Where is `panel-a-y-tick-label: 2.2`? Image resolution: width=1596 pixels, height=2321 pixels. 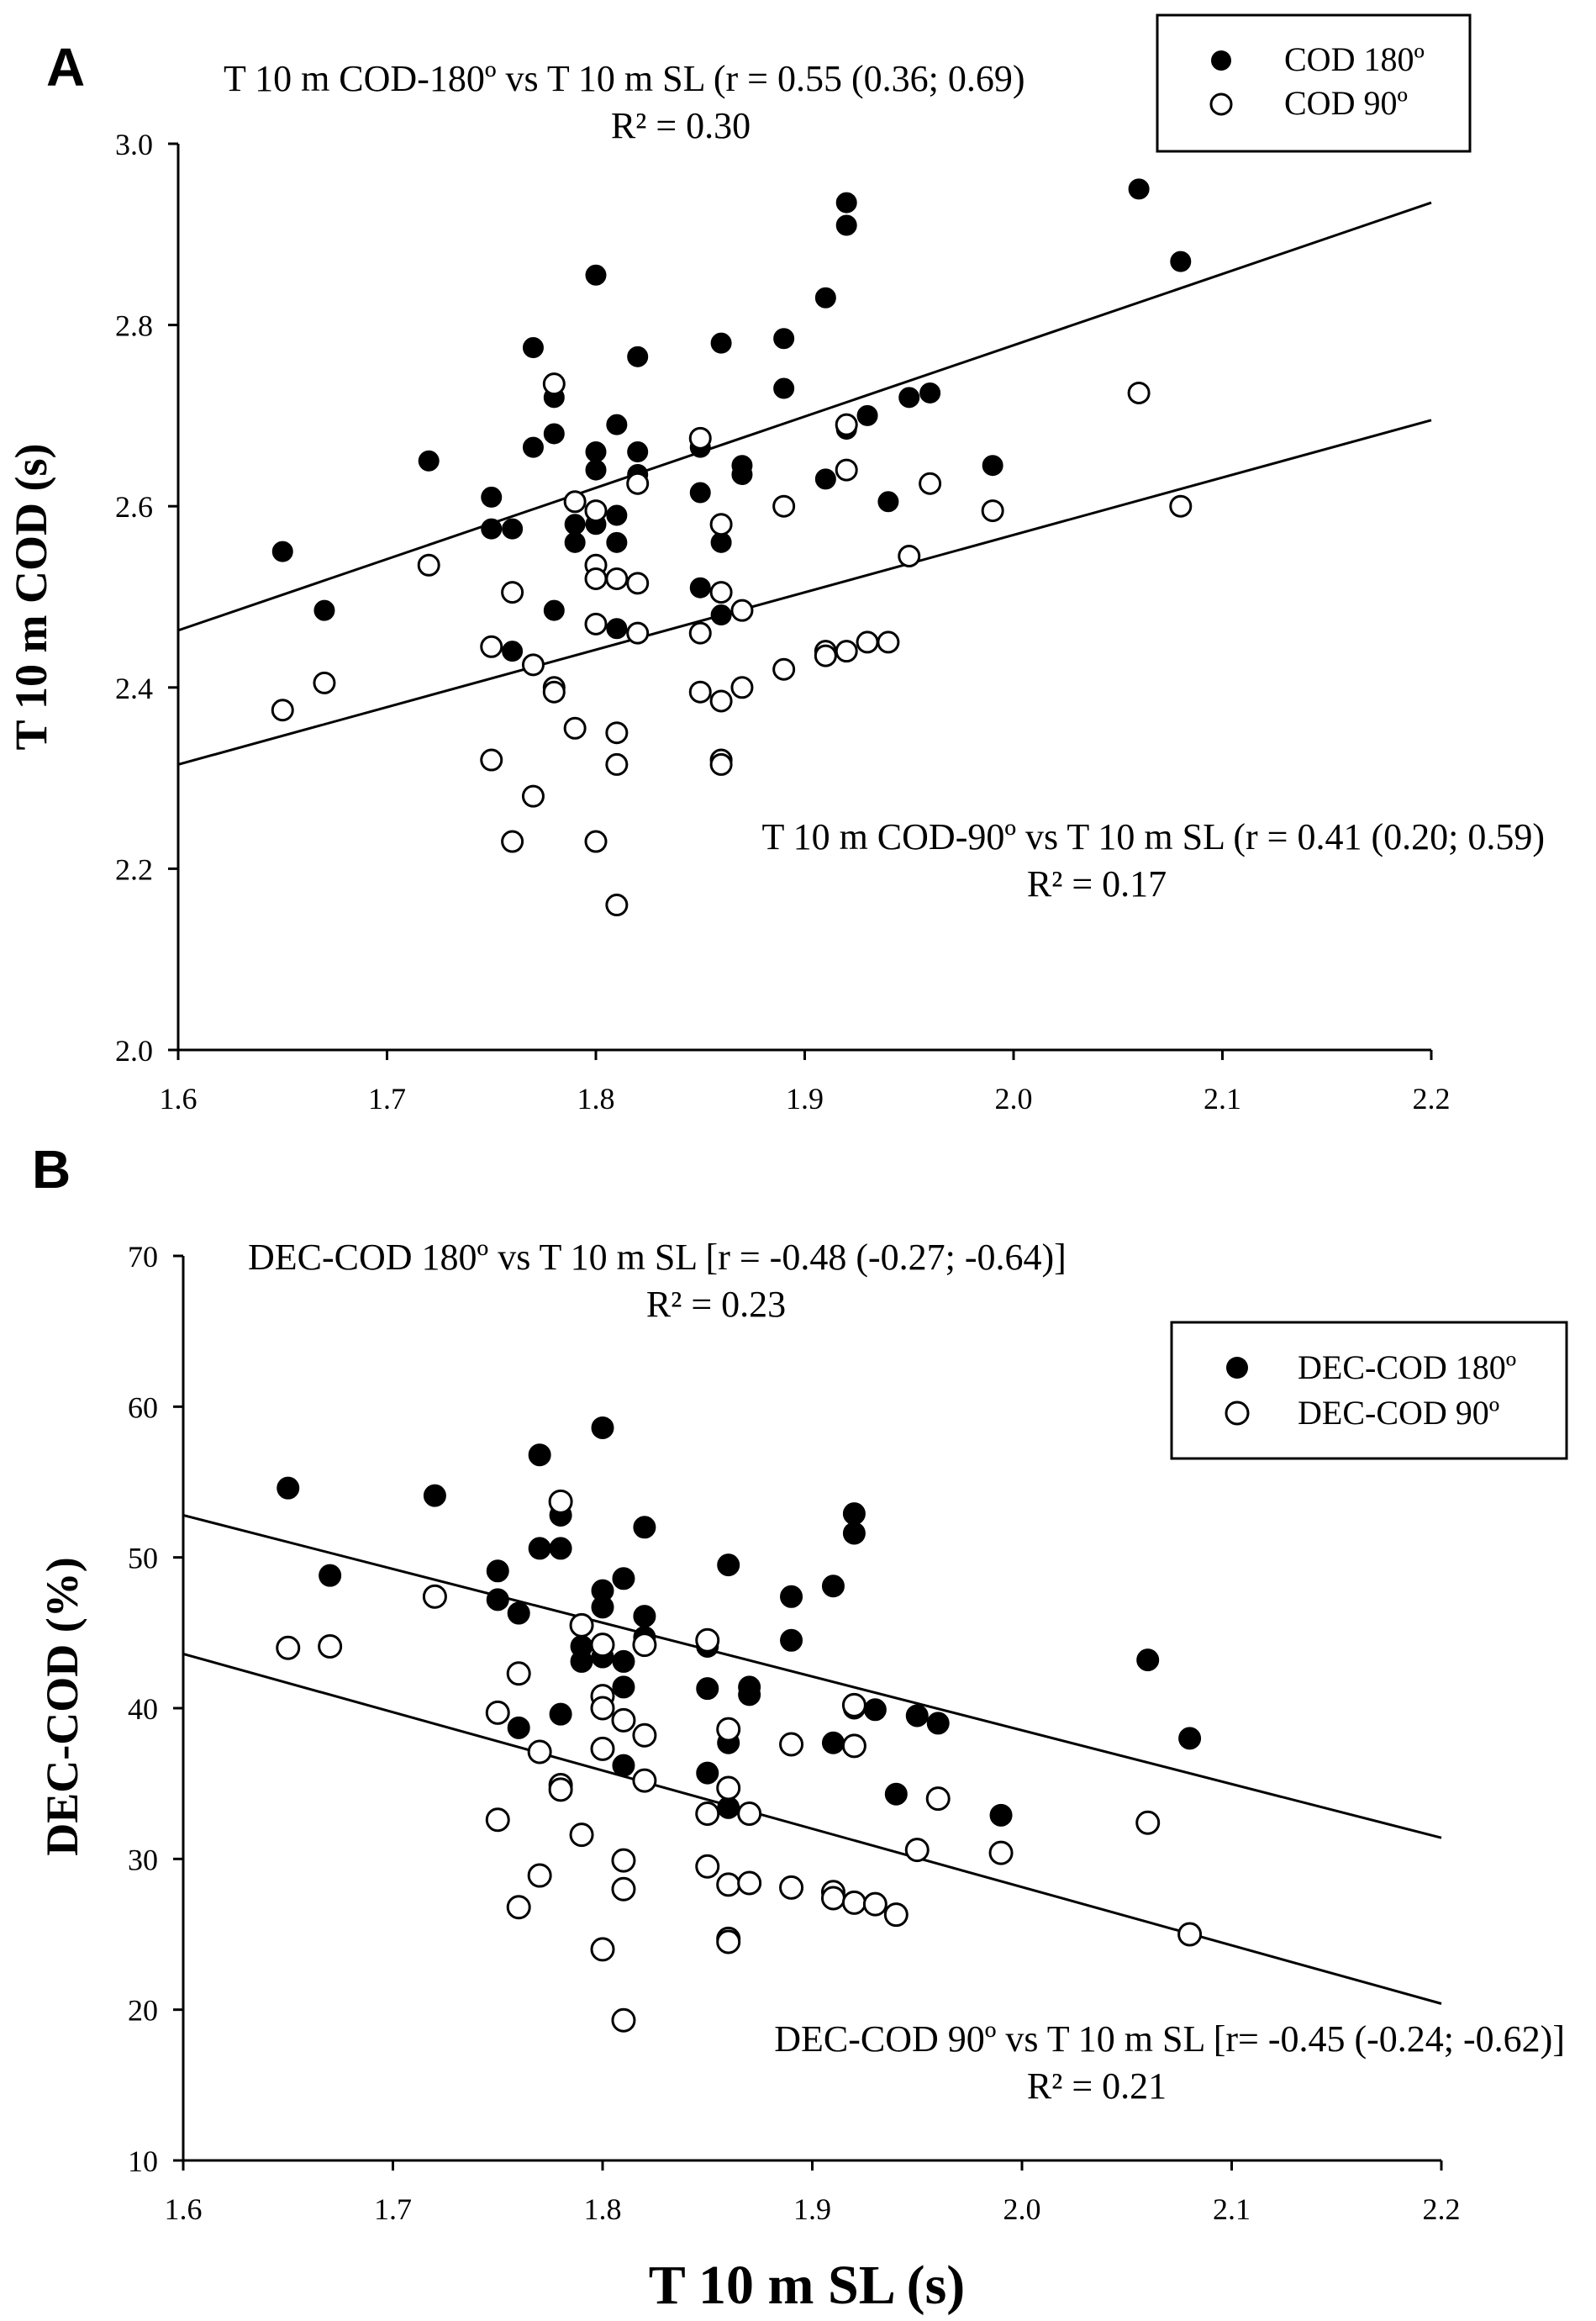
panel-a-y-tick-label: 2.2 is located at coordinates (134, 869).